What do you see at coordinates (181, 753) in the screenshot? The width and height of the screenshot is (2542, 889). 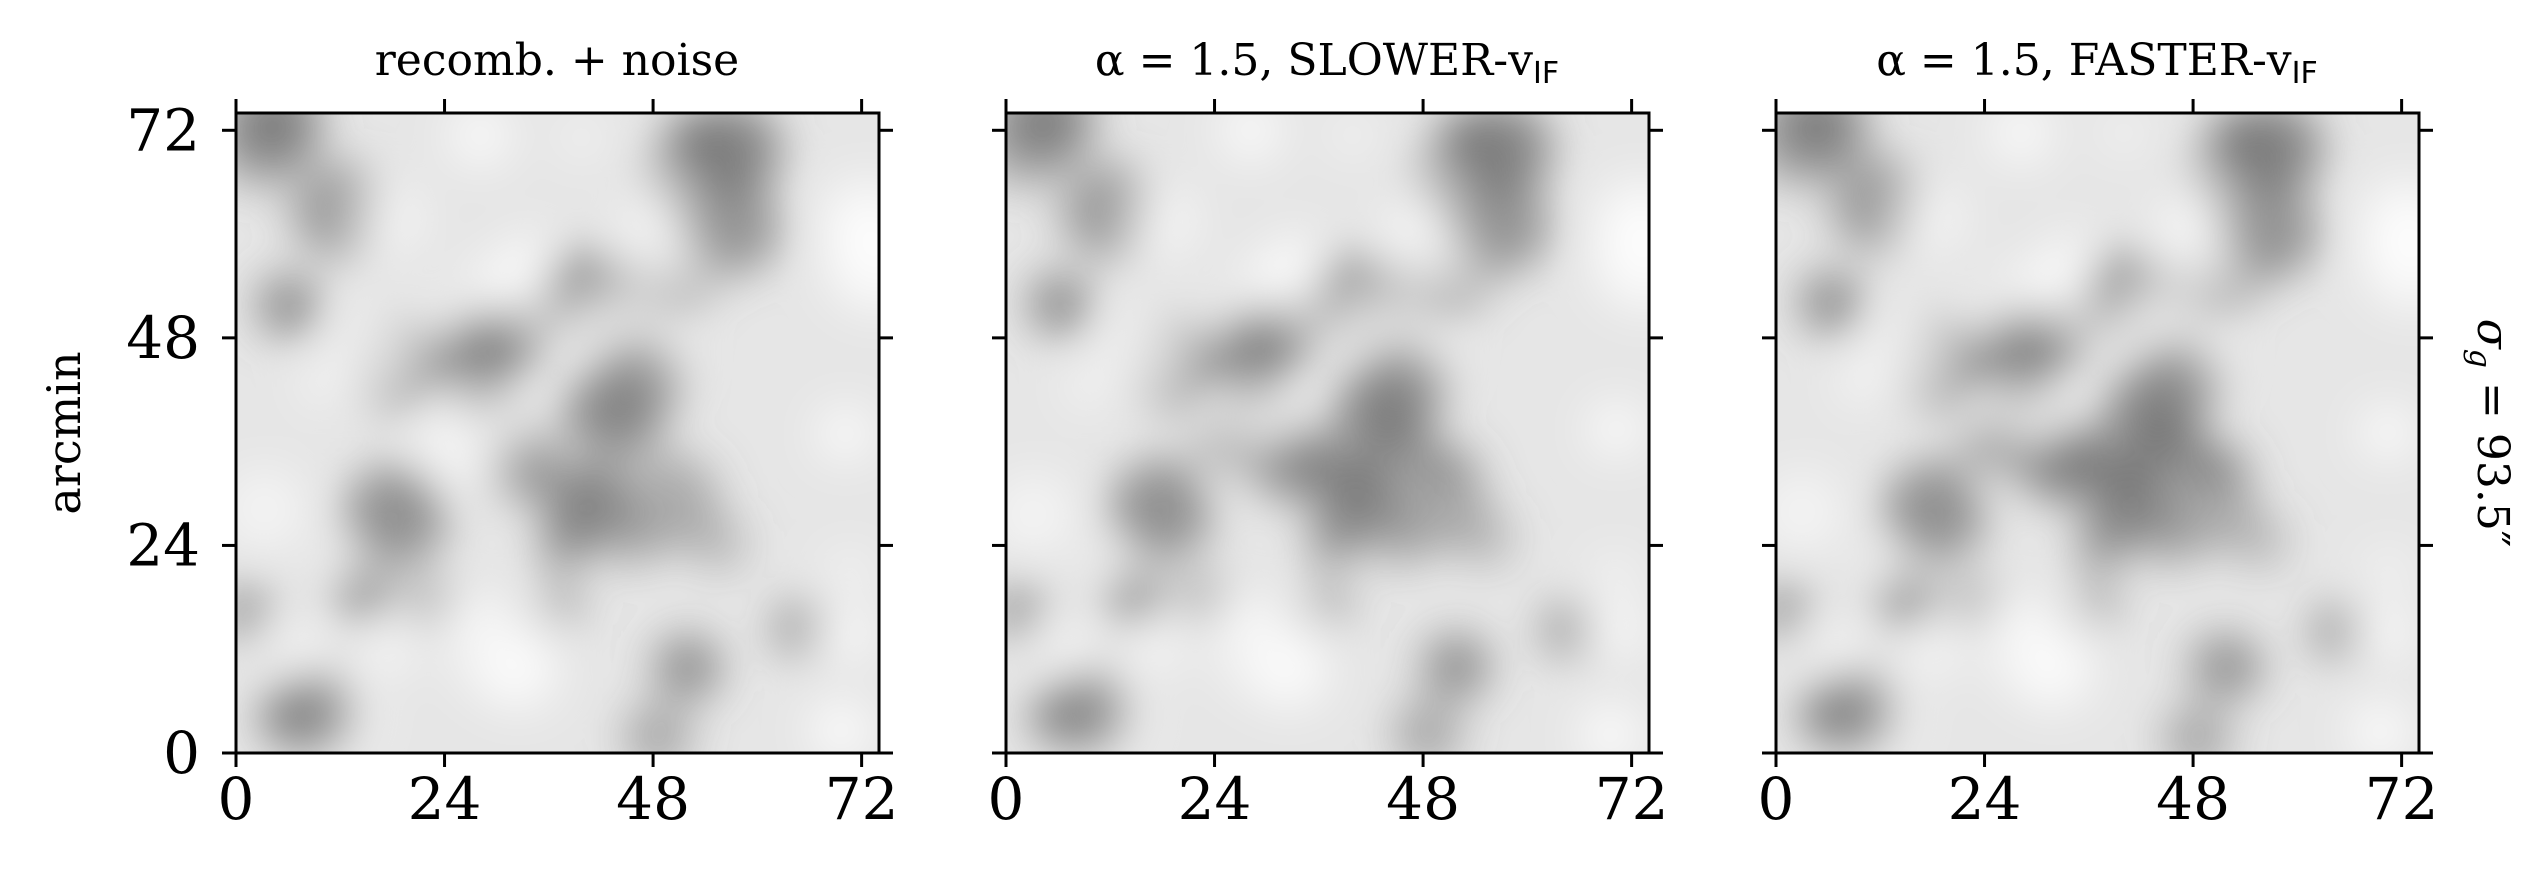 I see `y-tick-label: 0` at bounding box center [181, 753].